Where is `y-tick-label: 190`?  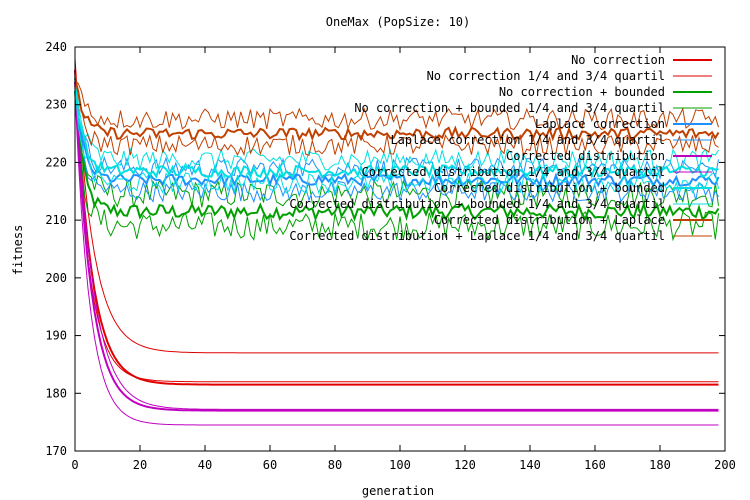
y-tick-label: 190 is located at coordinates (56, 336).